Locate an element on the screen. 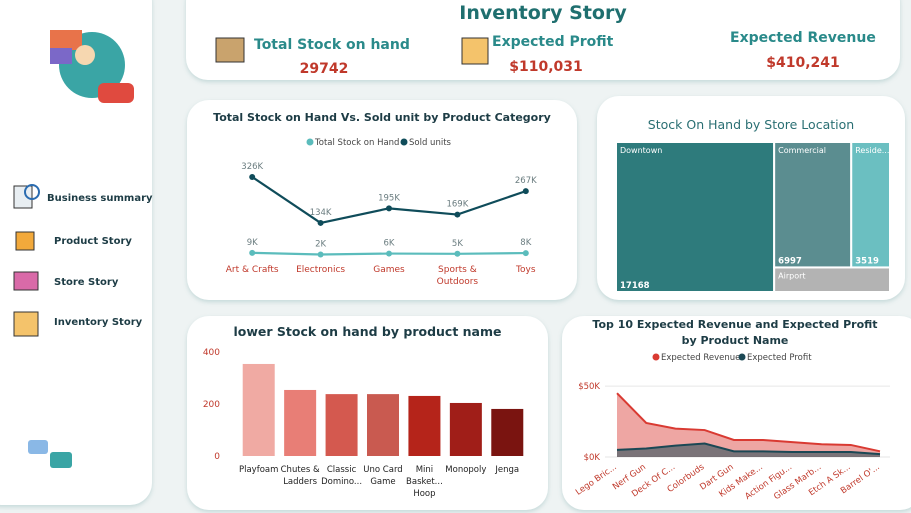 The height and width of the screenshot is (513, 911). y-tick-label: $0K is located at coordinates (592, 458).